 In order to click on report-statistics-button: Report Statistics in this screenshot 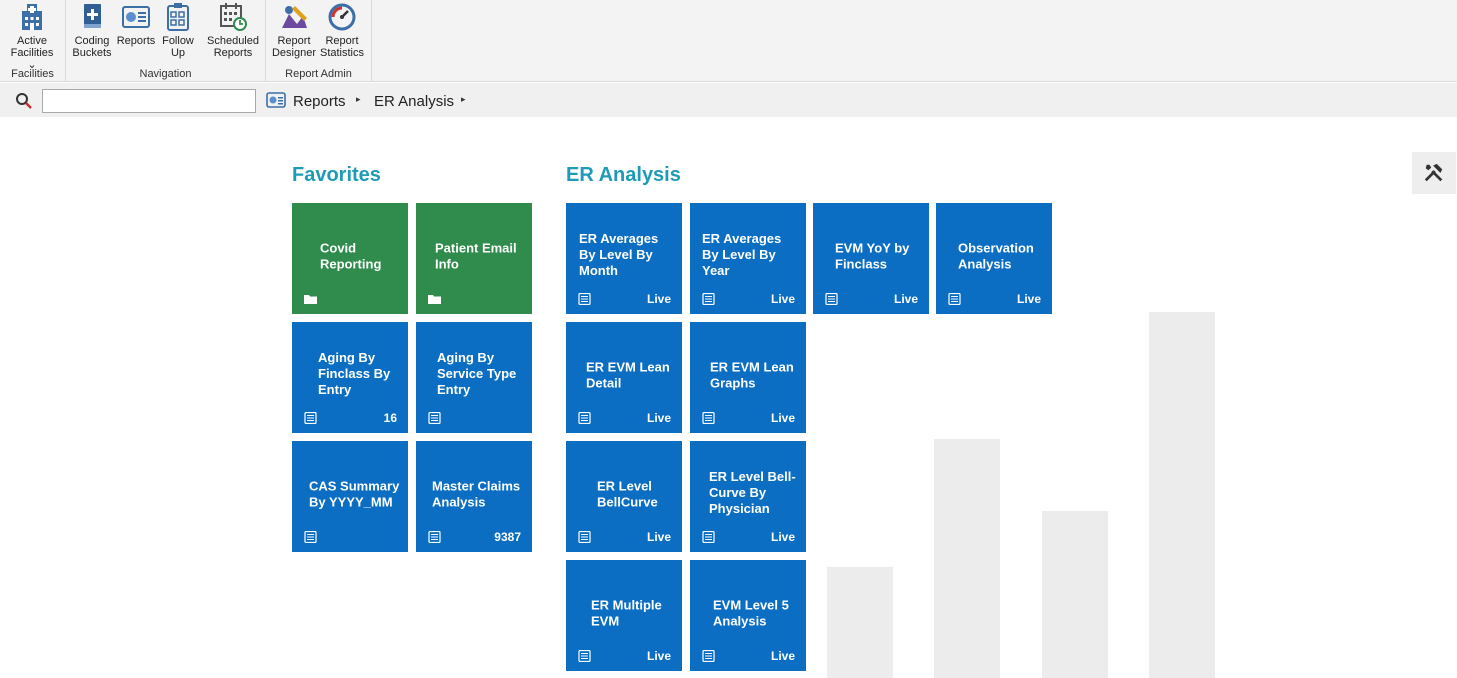, I will do `click(342, 30)`.